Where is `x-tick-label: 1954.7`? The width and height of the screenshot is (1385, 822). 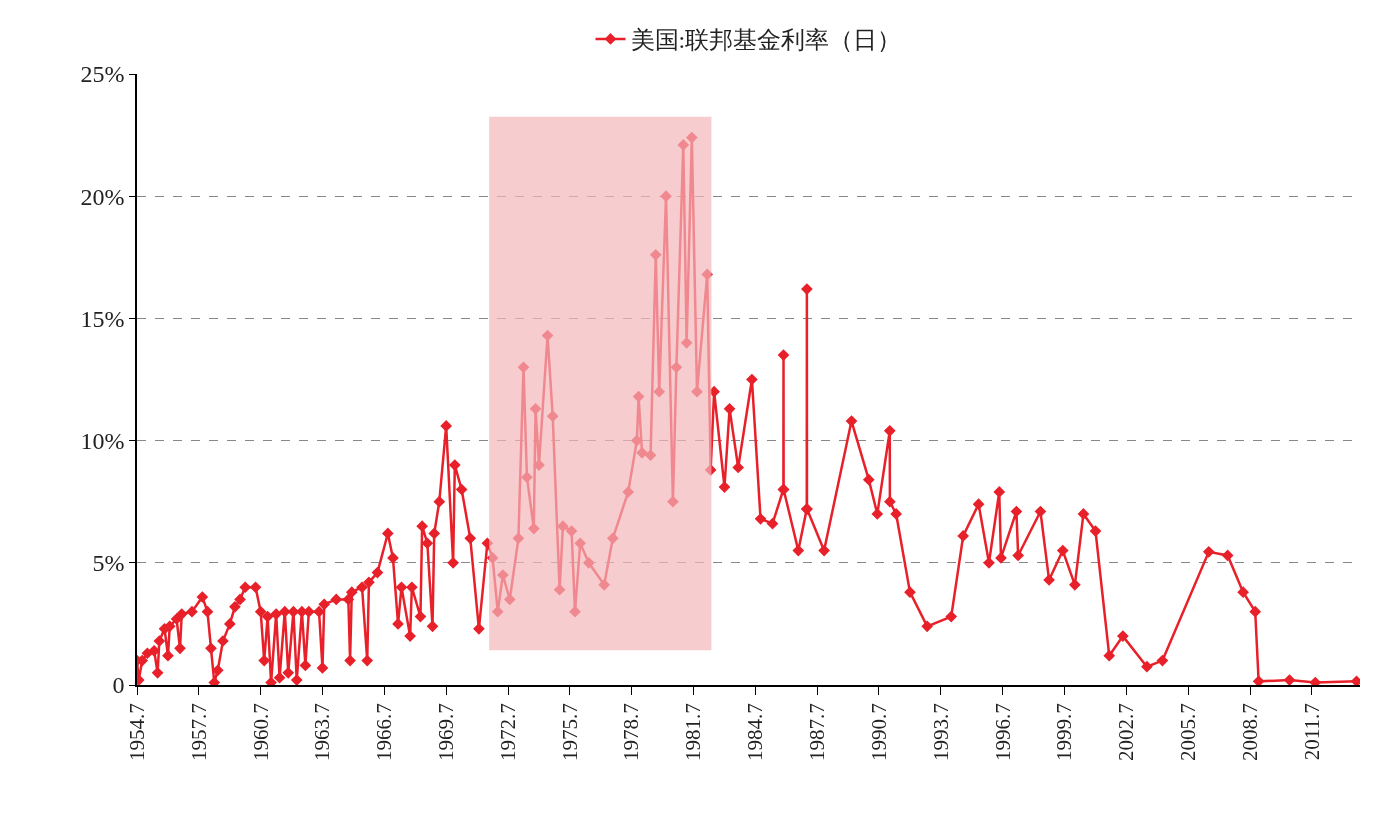
x-tick-label: 1954.7 is located at coordinates (136, 732).